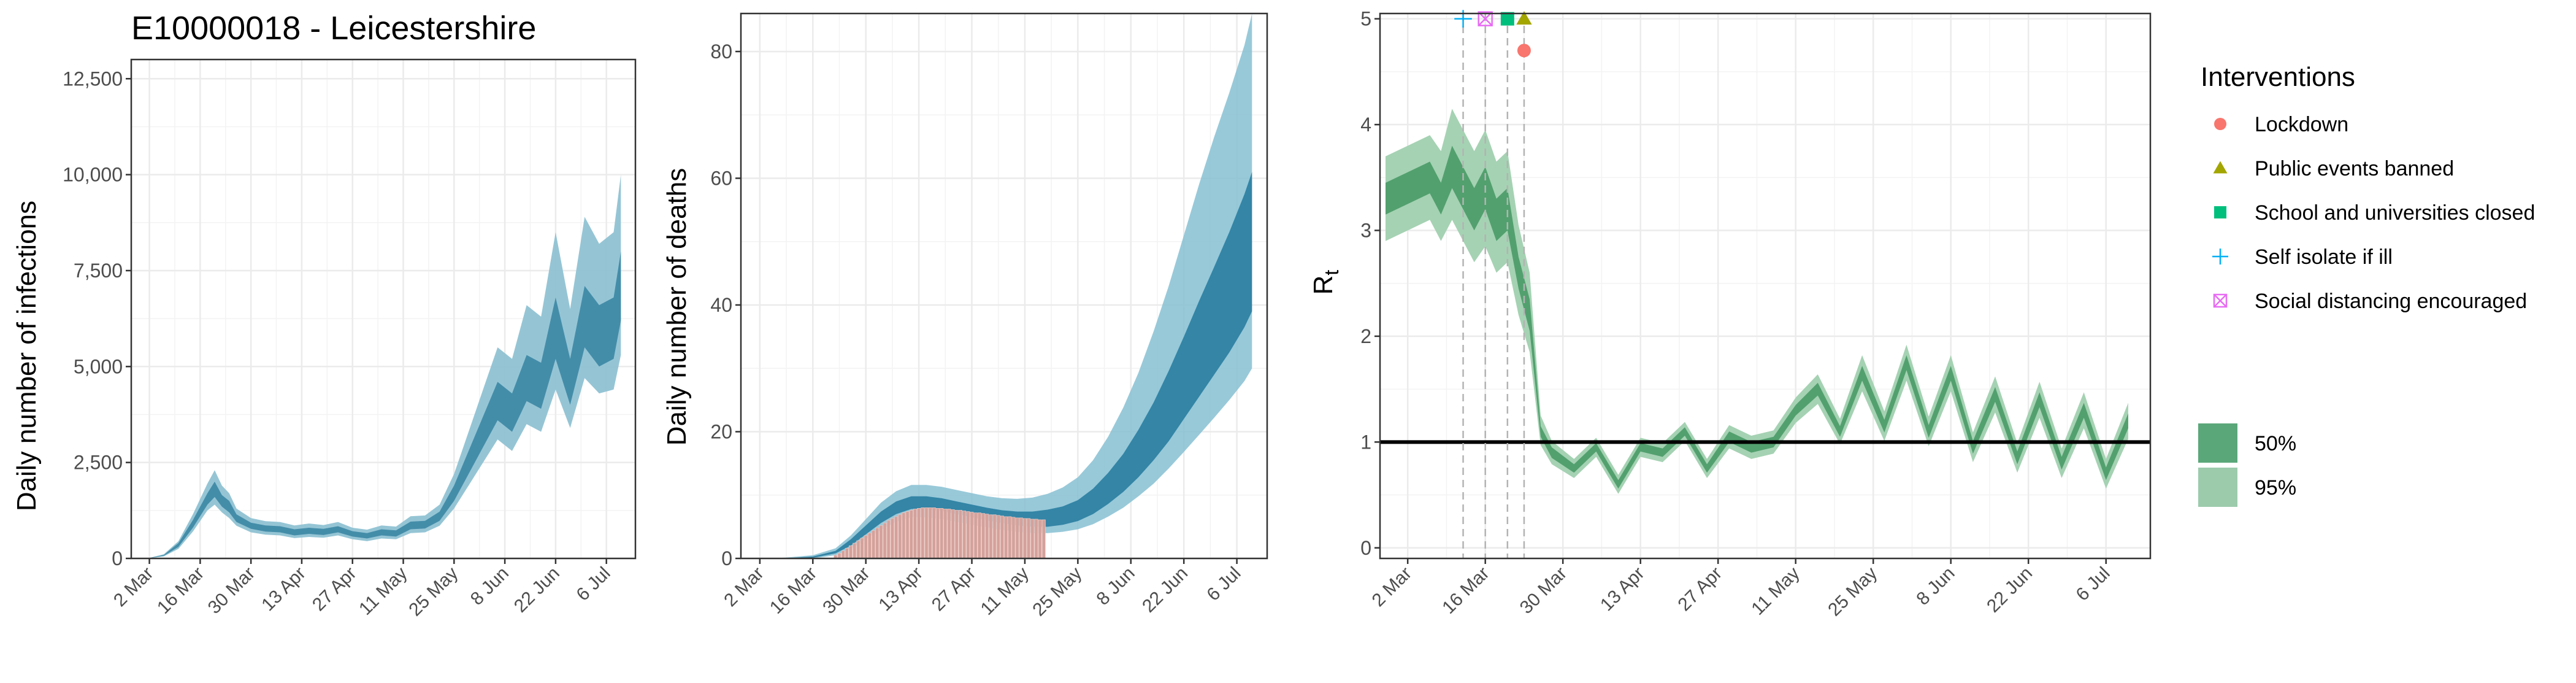 The image size is (2576, 683). I want to click on marker-box-diagonal-b, so click(2220, 300).